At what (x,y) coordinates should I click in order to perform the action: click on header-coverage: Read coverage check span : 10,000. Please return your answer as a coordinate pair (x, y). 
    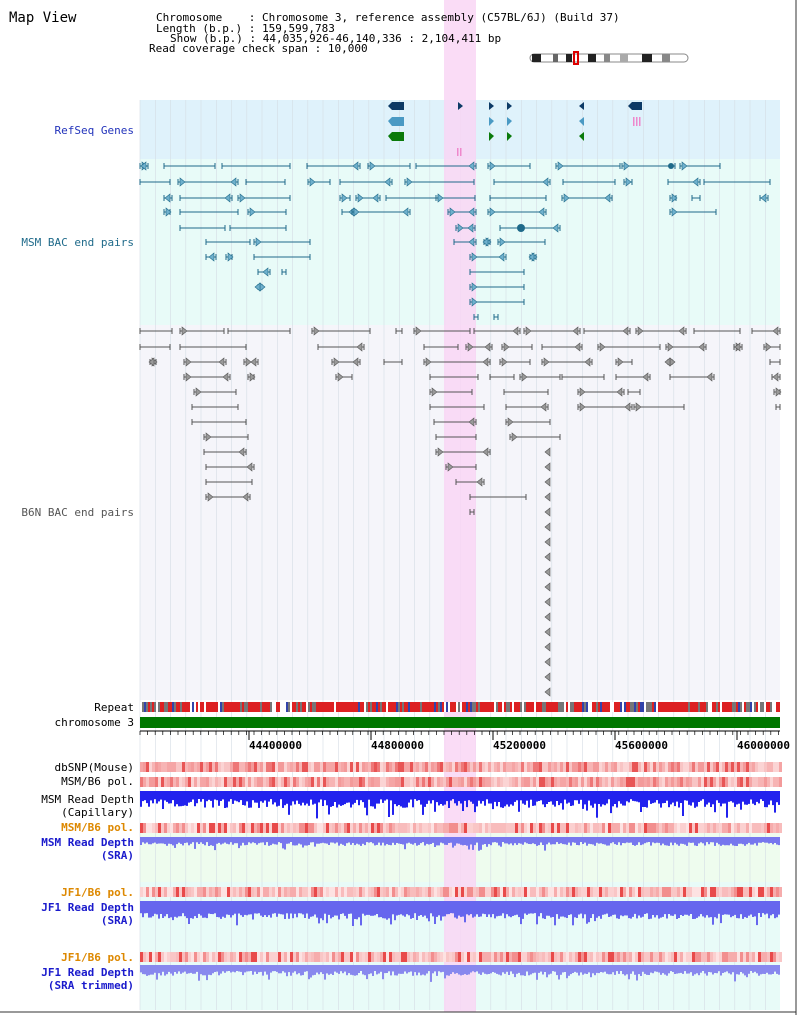
    Looking at the image, I should click on (258, 48).